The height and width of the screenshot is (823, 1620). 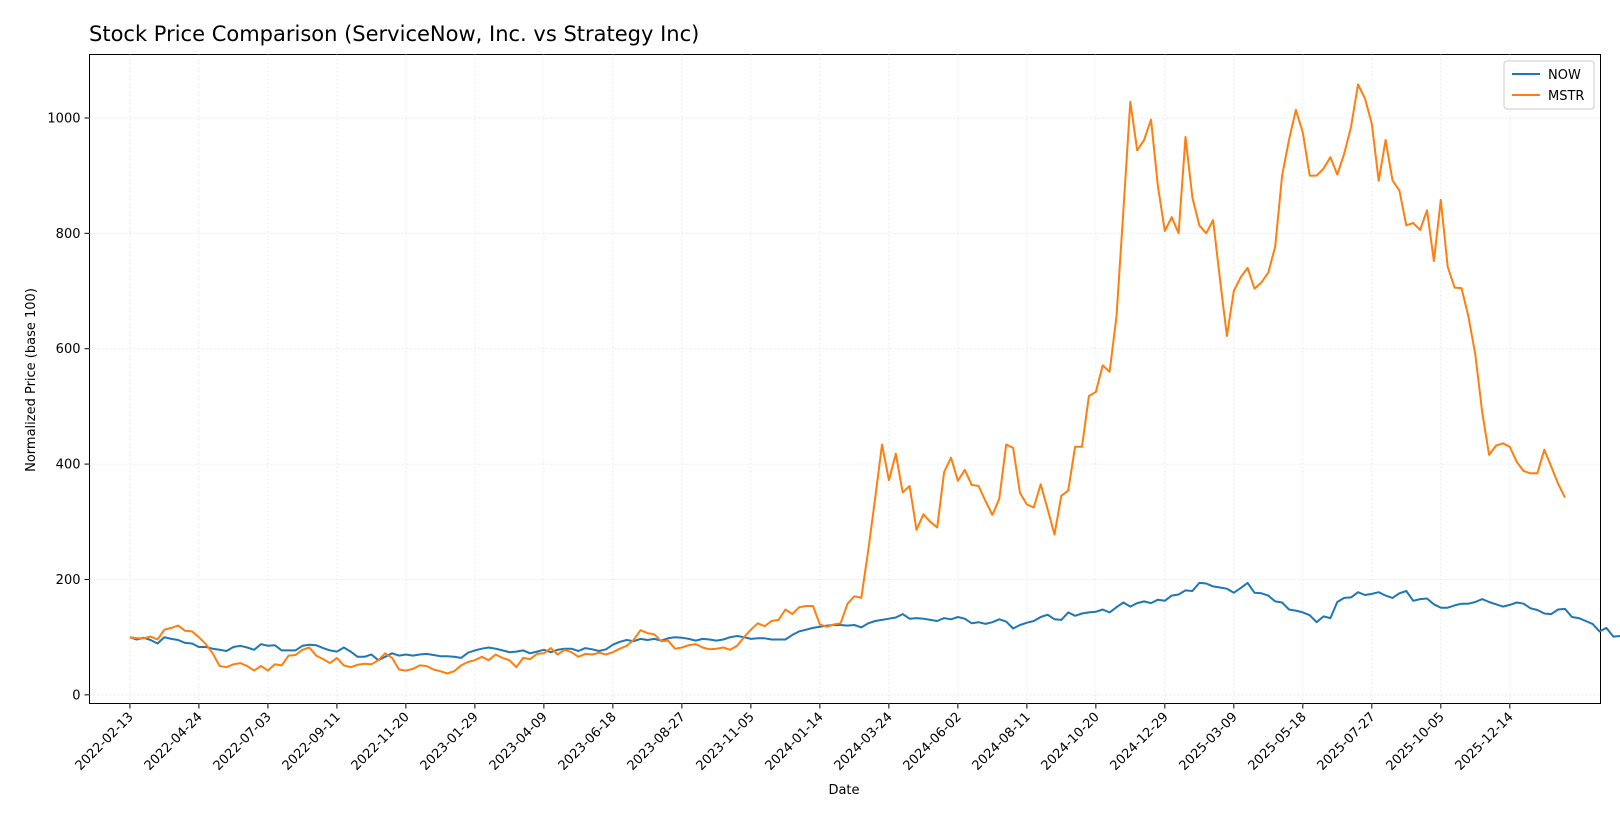 I want to click on series-line-now, so click(x=874, y=621).